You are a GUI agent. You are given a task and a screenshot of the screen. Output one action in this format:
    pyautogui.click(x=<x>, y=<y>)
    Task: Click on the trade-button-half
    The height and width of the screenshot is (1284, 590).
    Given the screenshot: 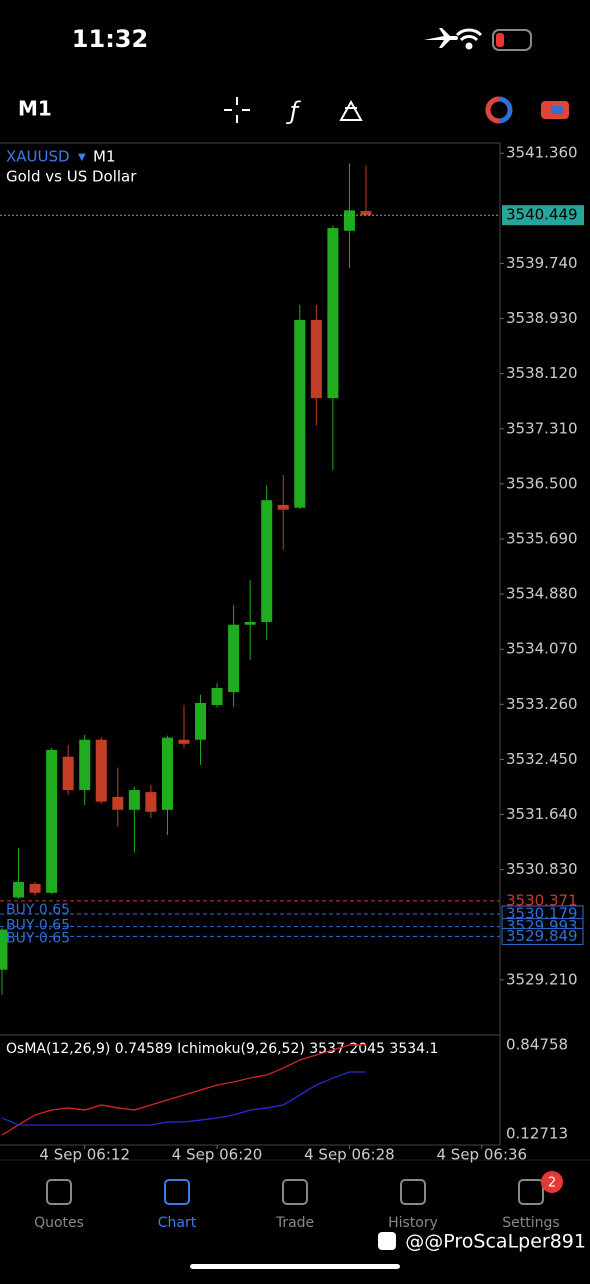 What is the action you would take?
    pyautogui.click(x=492, y=110)
    